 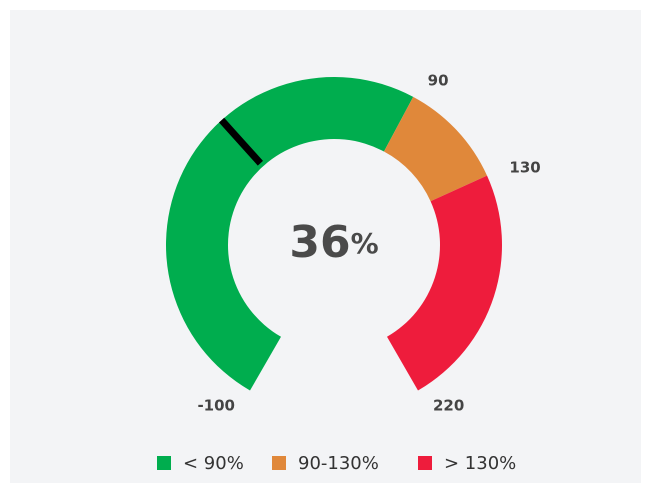 What do you see at coordinates (480, 463) in the screenshot?
I see `legend-label: > 130%` at bounding box center [480, 463].